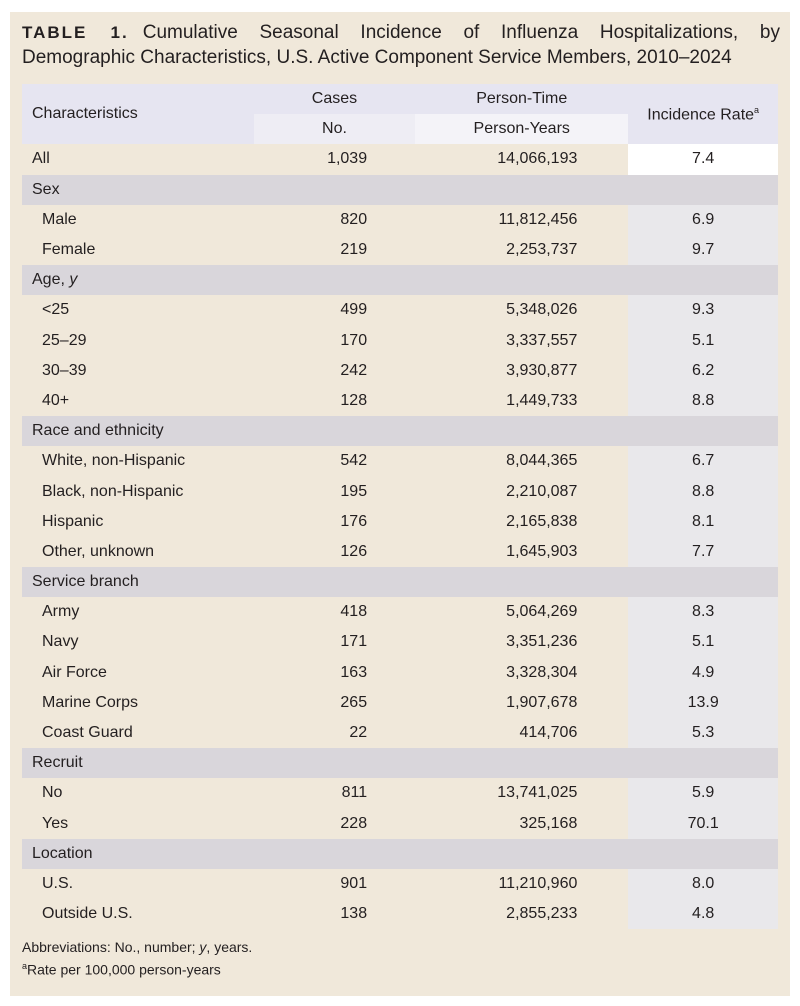  I want to click on cases-cell: 126, so click(354, 551).